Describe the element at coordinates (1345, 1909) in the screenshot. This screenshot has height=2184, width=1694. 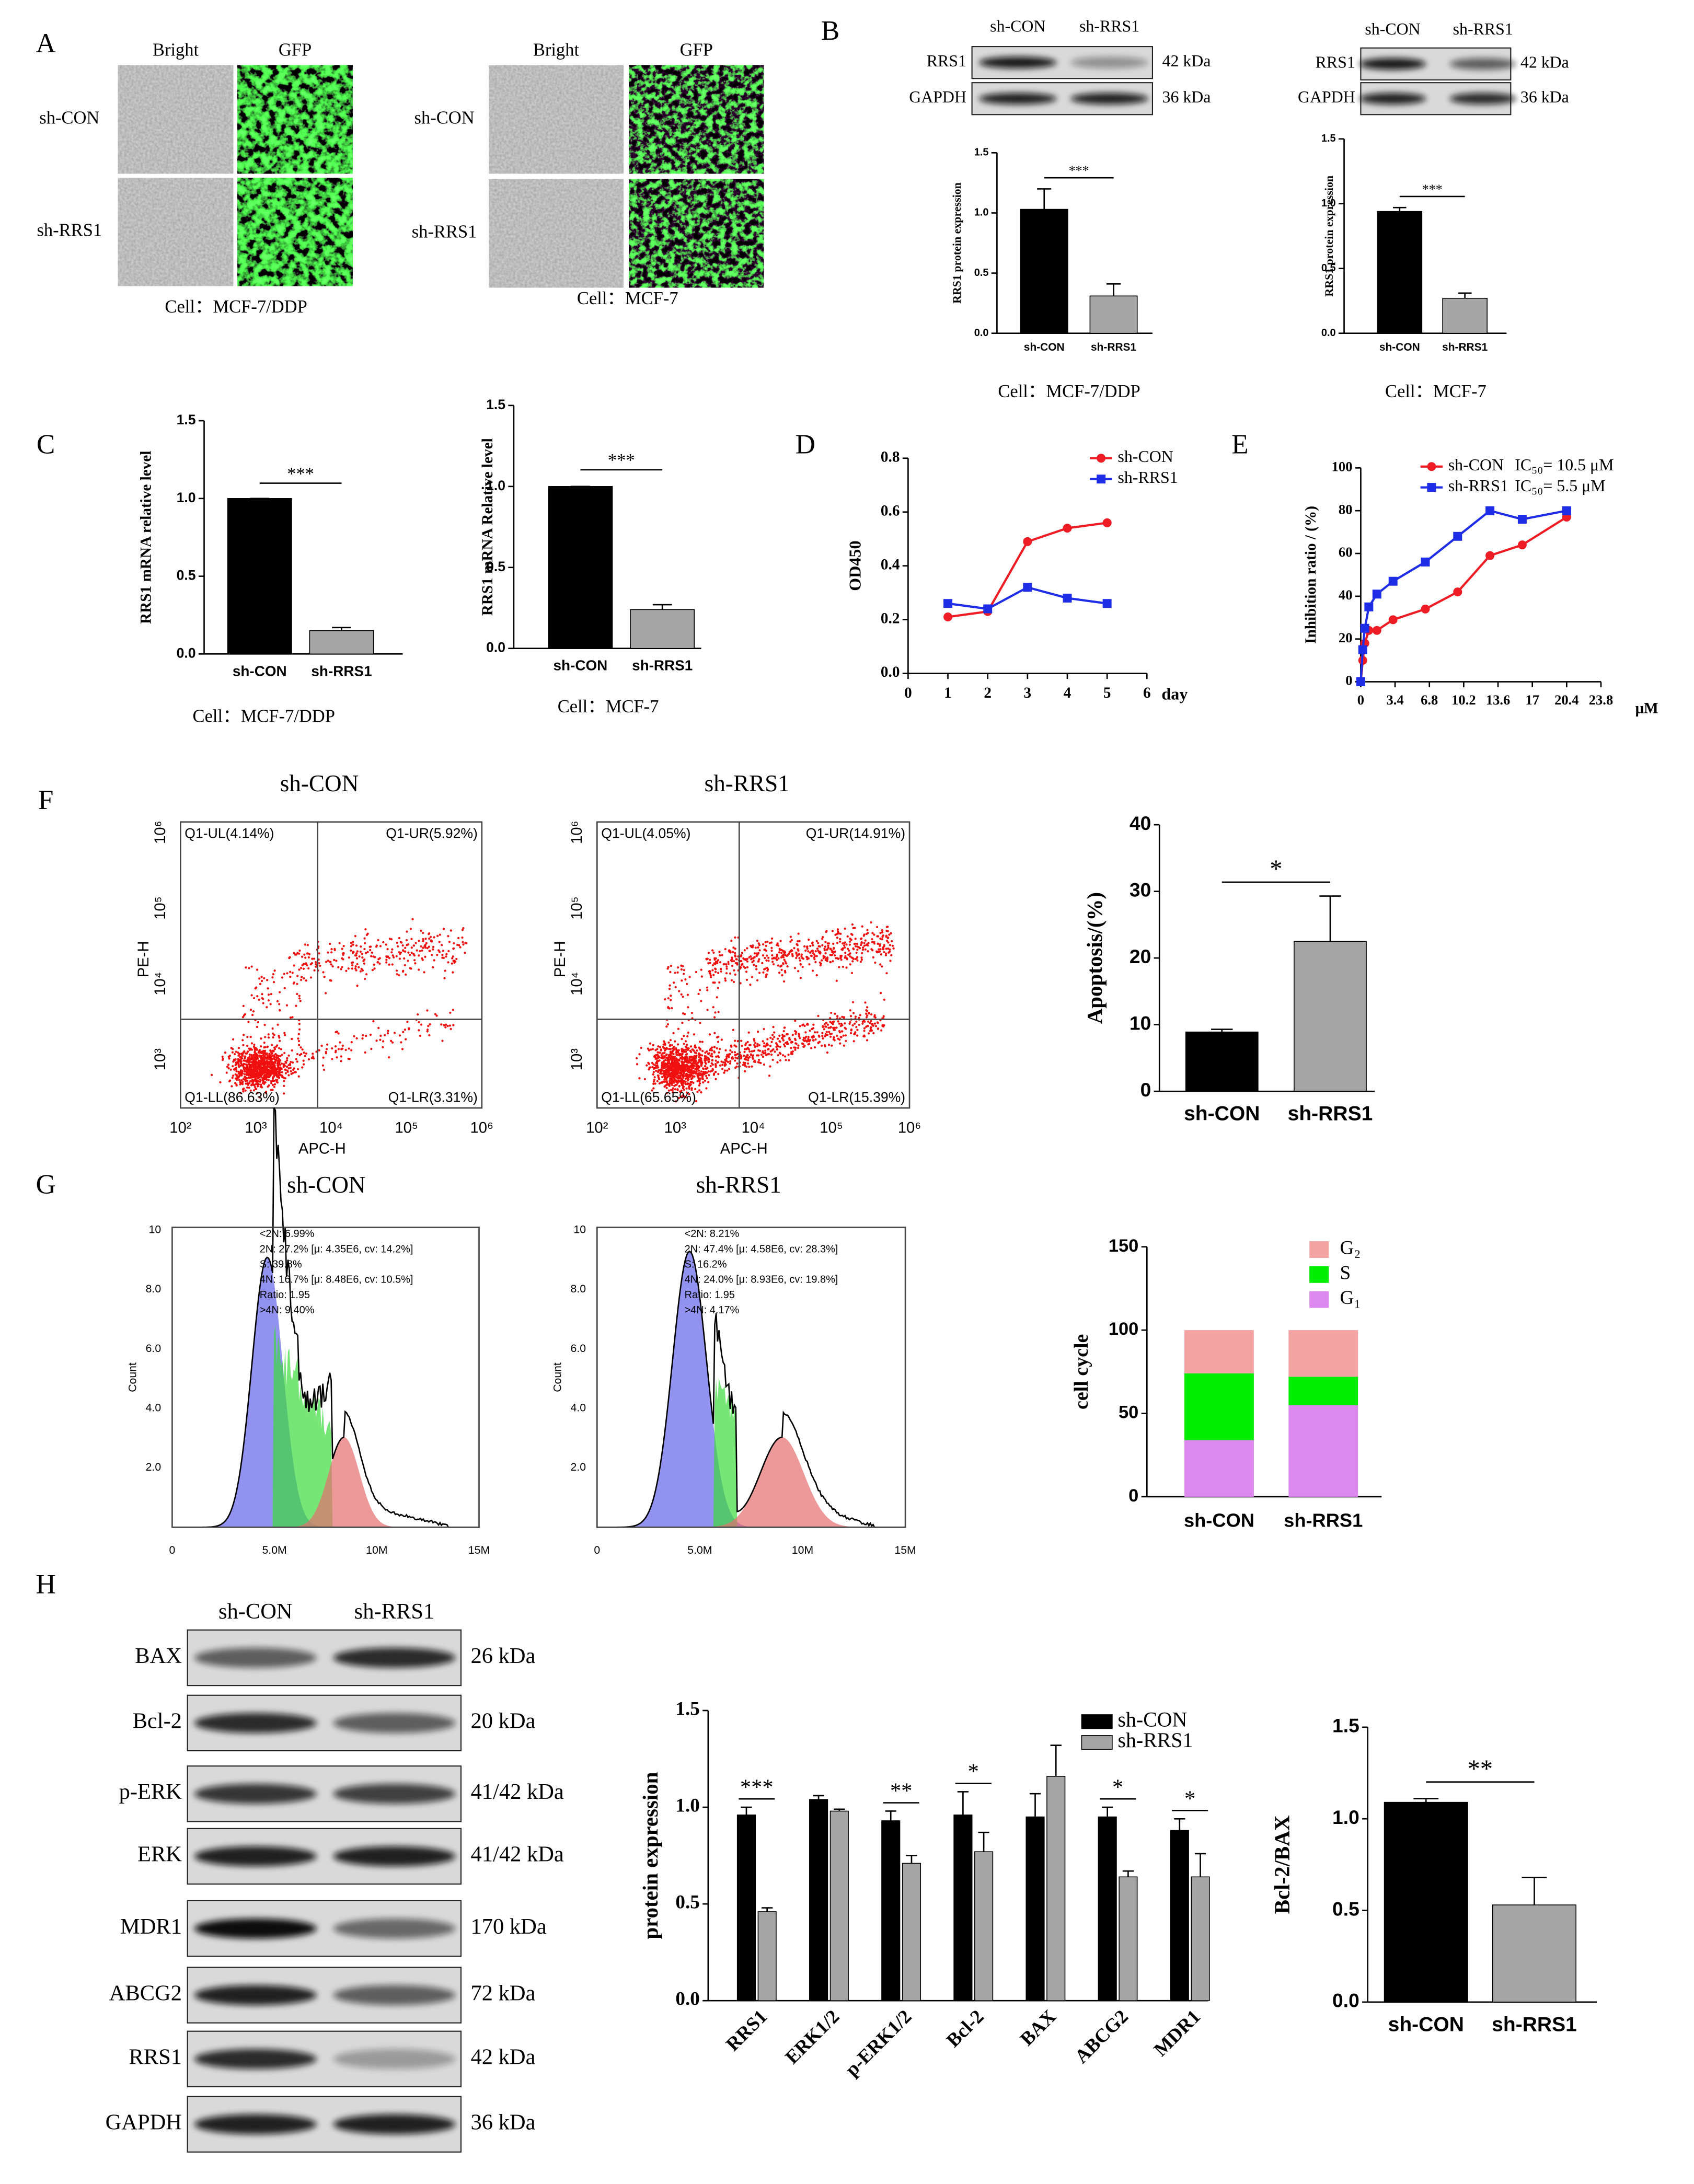
I see `y-tick-label: 0.5` at that location.